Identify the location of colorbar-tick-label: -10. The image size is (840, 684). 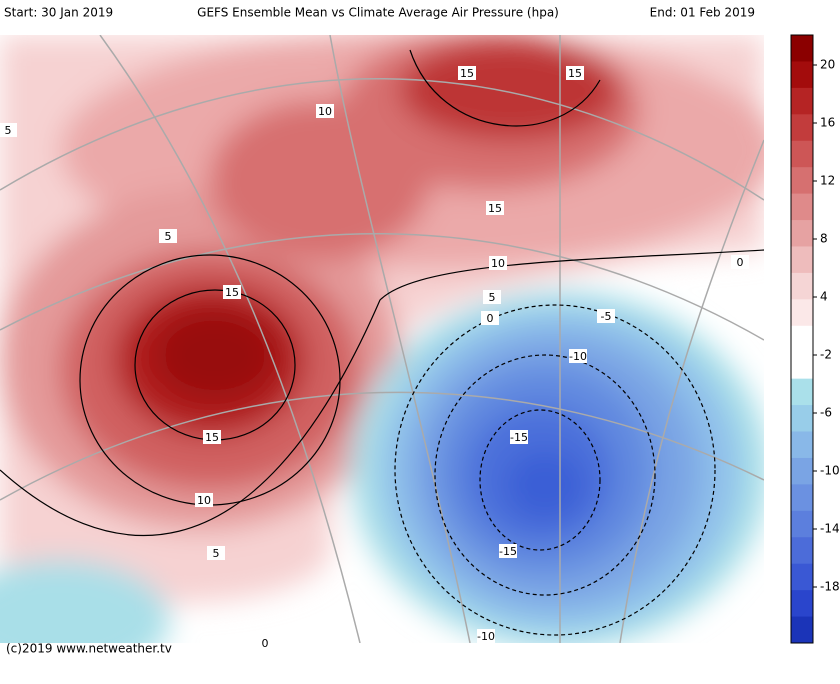
(830, 471).